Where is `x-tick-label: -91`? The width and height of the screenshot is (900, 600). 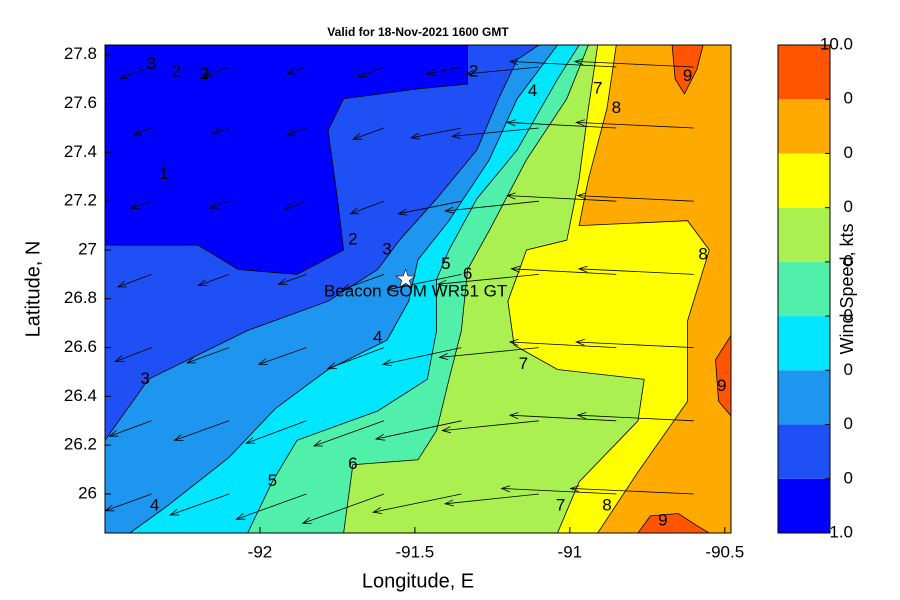
x-tick-label: -91 is located at coordinates (570, 551).